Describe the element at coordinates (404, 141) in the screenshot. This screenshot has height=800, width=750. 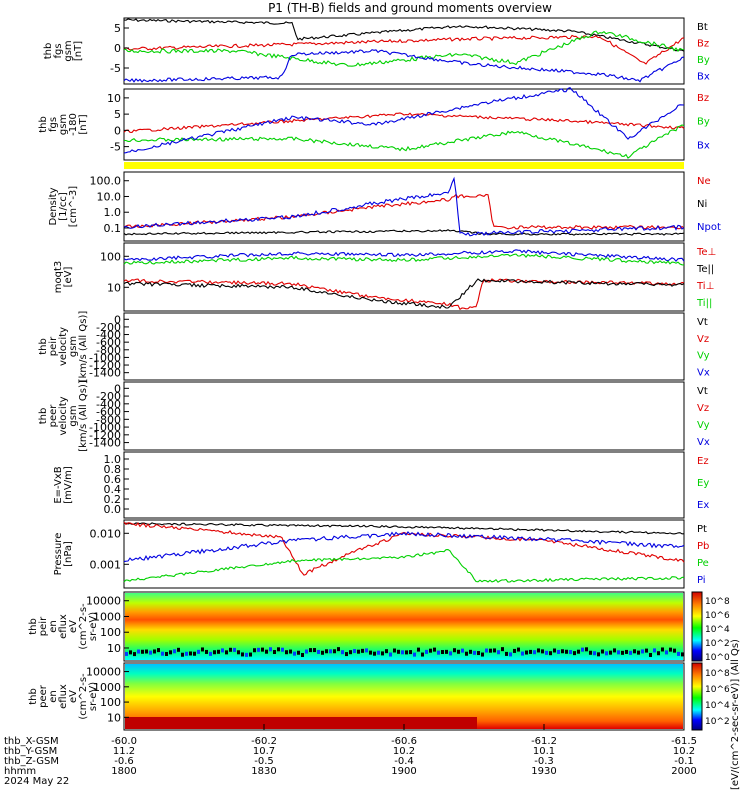
I see `trace-by` at that location.